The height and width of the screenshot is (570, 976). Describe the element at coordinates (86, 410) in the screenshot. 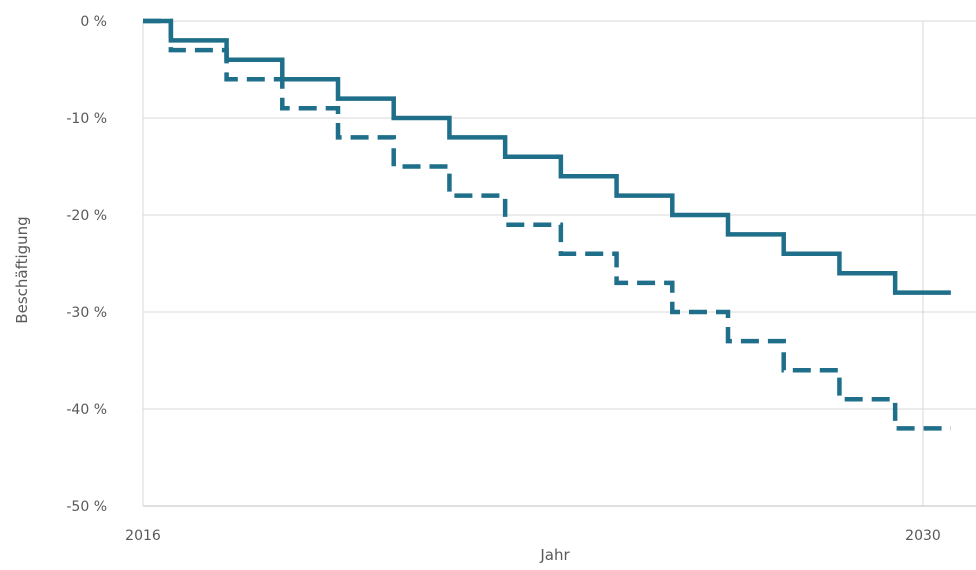

I see `y-tick-label: -40 %` at that location.